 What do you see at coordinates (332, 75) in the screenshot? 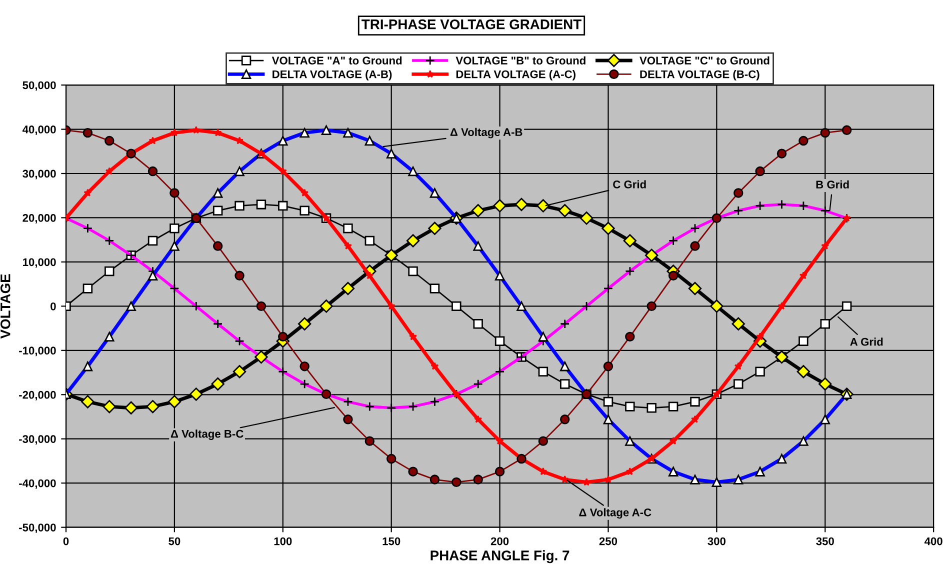
I see `legend-label: DELTA VOLTAGE (A-B)` at bounding box center [332, 75].